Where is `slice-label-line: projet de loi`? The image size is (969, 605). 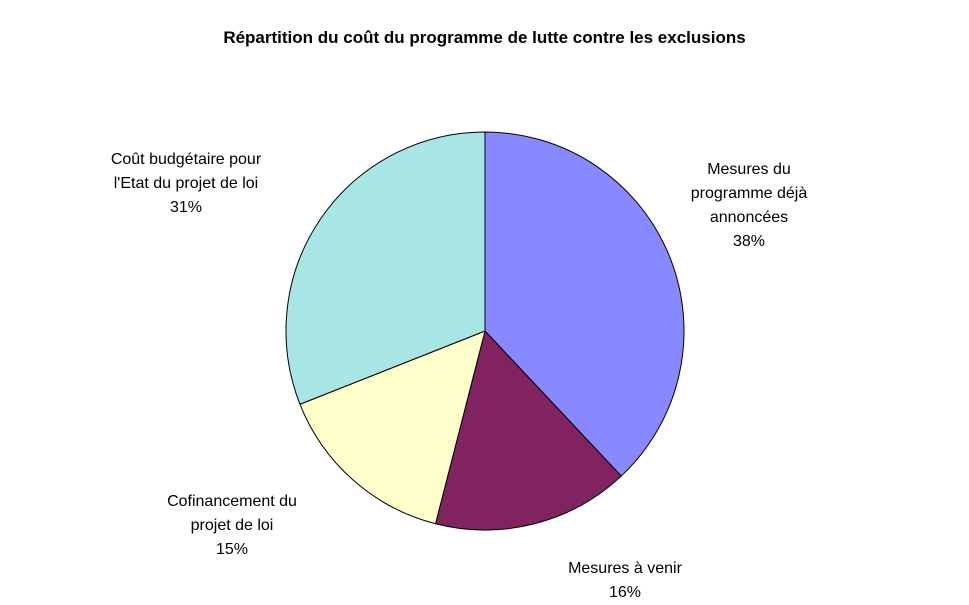
slice-label-line: projet de loi is located at coordinates (232, 525).